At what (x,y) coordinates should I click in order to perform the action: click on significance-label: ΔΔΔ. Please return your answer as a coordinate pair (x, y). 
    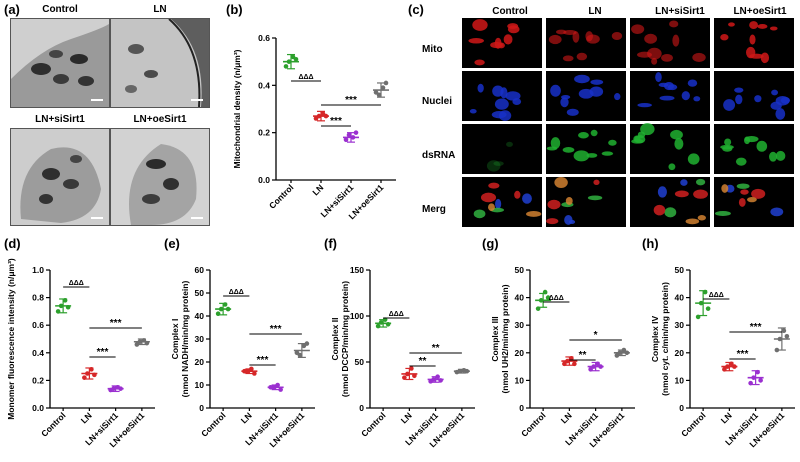
    Looking at the image, I should click on (76, 283).